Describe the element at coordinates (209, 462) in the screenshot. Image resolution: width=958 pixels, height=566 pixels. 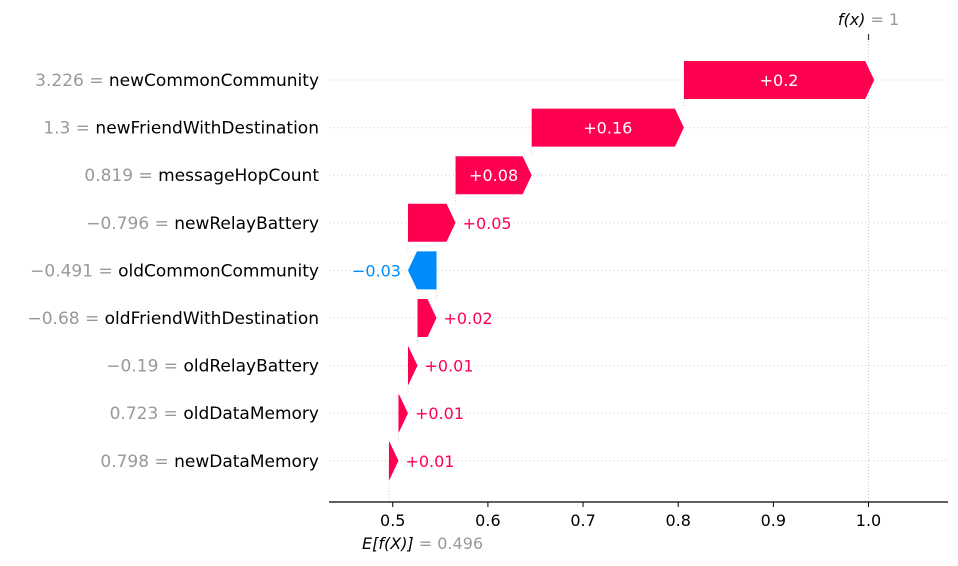
I see `feature-label: 0.798 = newDataMemory` at that location.